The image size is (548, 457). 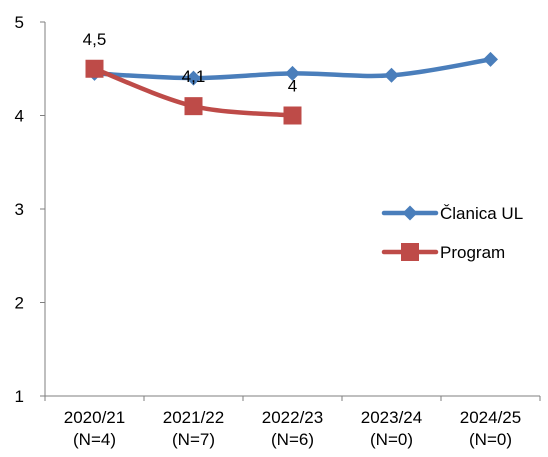 What do you see at coordinates (472, 252) in the screenshot?
I see `legend-label: Program` at bounding box center [472, 252].